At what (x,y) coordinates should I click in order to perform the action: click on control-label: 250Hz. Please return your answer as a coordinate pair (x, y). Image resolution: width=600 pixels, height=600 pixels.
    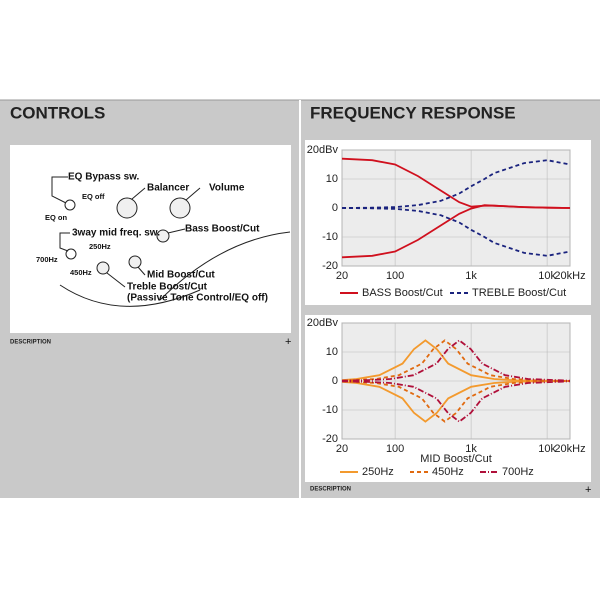
    Looking at the image, I should click on (100, 246).